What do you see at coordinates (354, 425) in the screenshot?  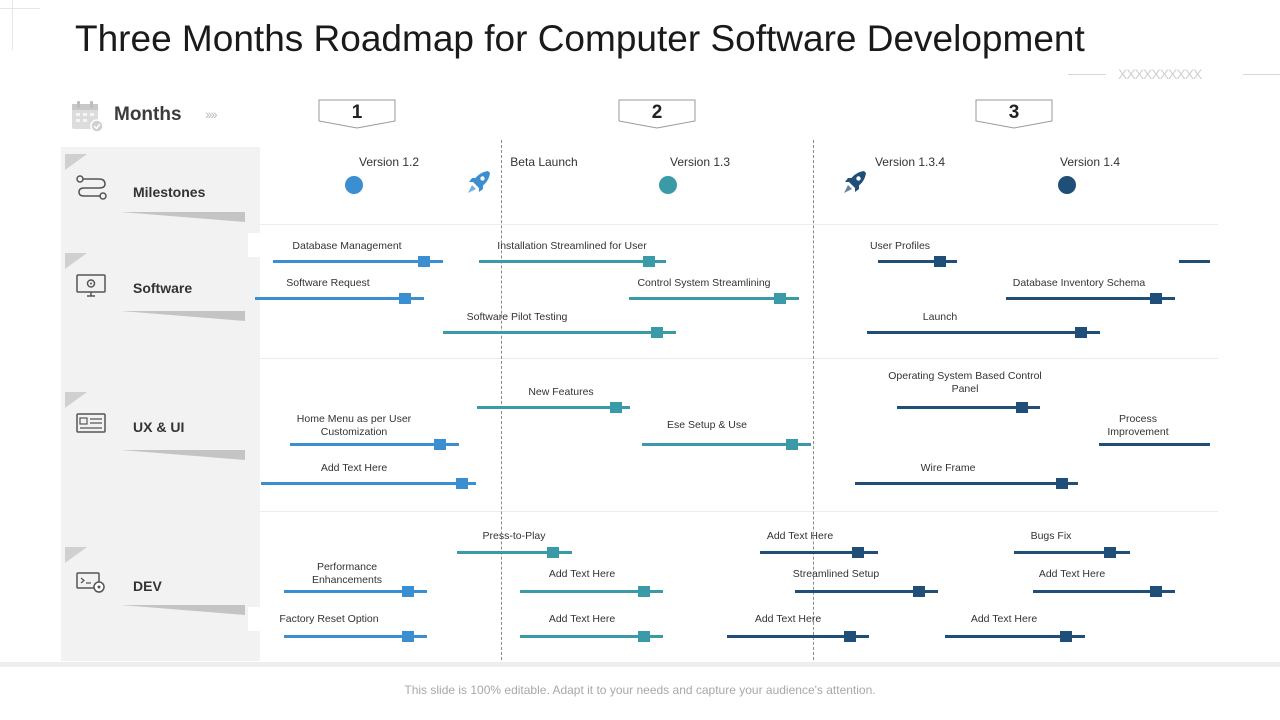 I see `task-label: Home Menu as per User Customization` at bounding box center [354, 425].